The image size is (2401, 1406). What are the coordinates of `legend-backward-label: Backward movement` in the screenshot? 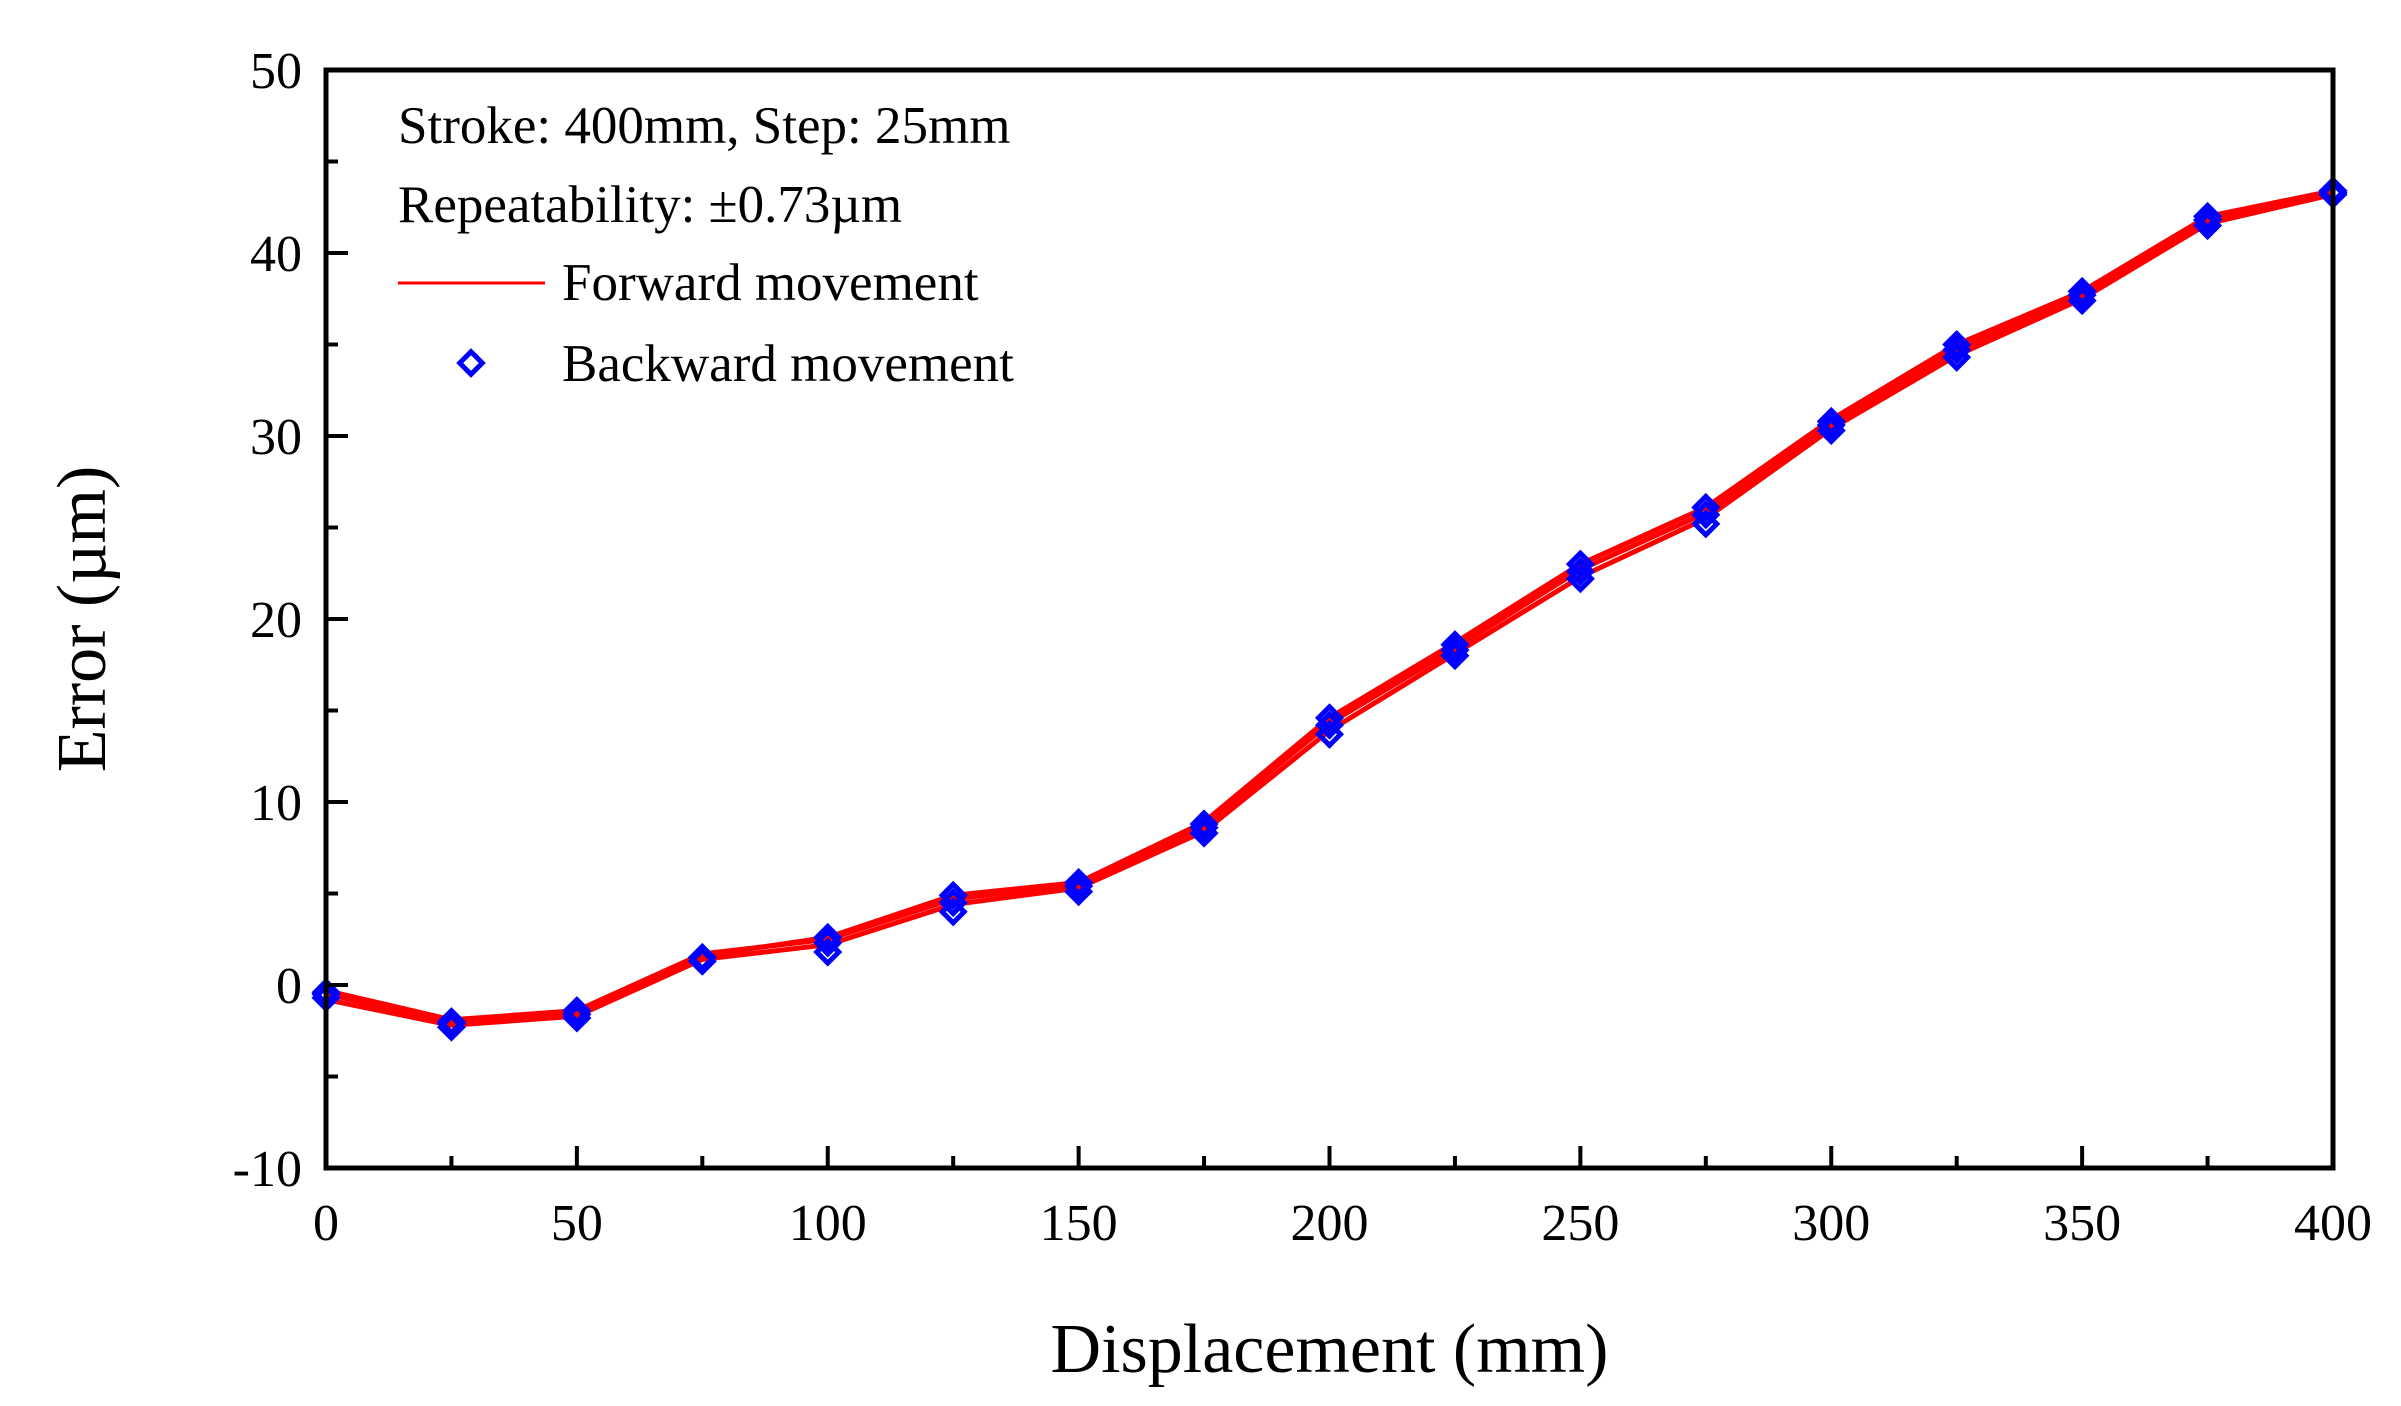 It's located at (788, 364).